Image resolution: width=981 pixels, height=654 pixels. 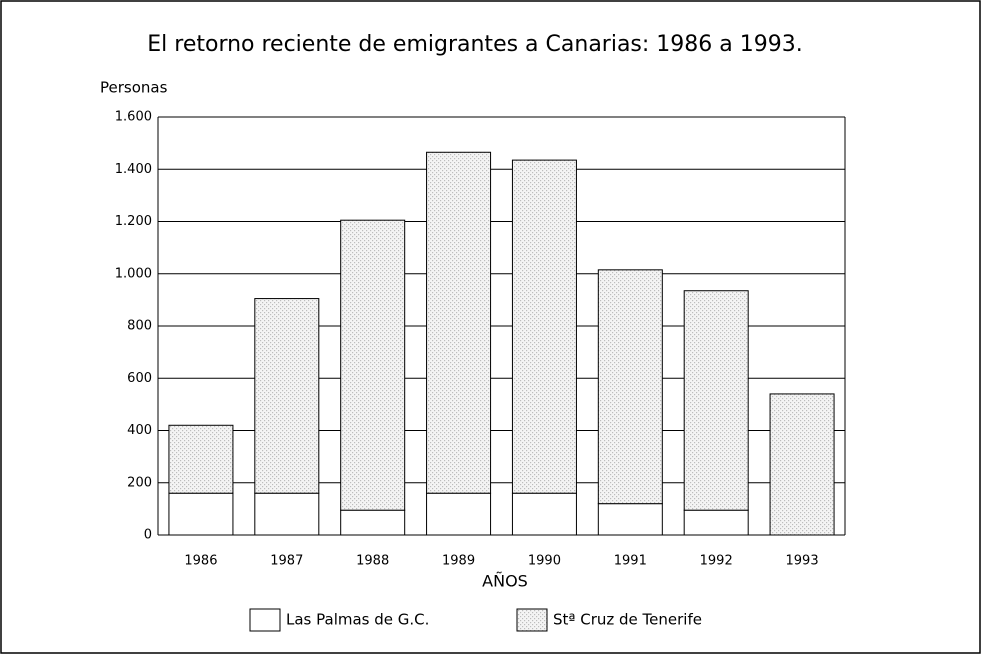 What do you see at coordinates (716, 561) in the screenshot?
I see `x-tick-label: 1992` at bounding box center [716, 561].